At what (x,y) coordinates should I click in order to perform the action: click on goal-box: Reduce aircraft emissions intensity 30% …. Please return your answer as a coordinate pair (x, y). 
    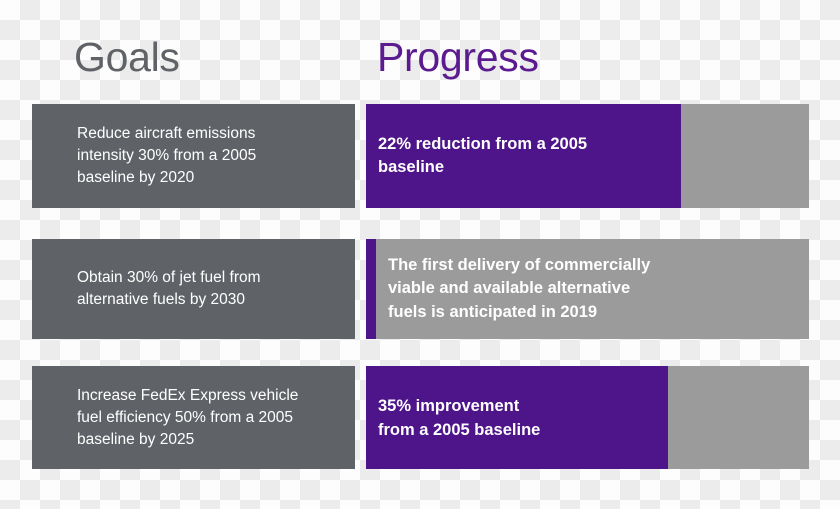
    Looking at the image, I should click on (193, 156).